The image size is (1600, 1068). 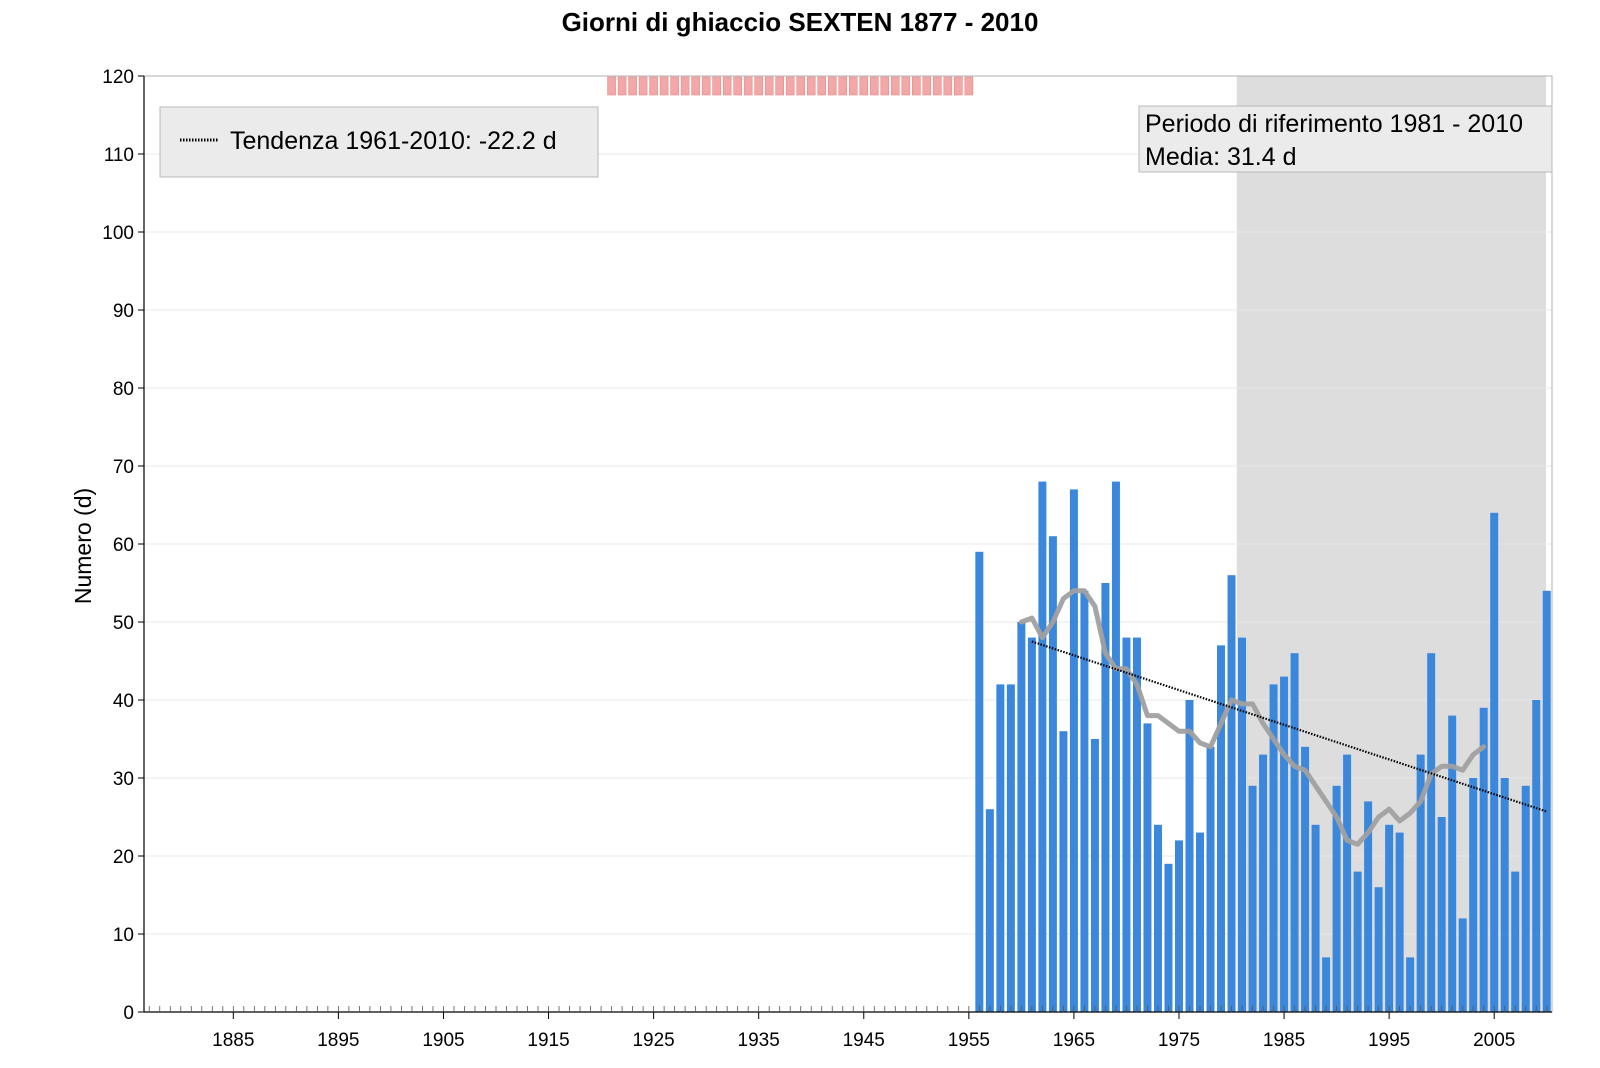 I want to click on y-tick-label: 120, so click(x=118, y=77).